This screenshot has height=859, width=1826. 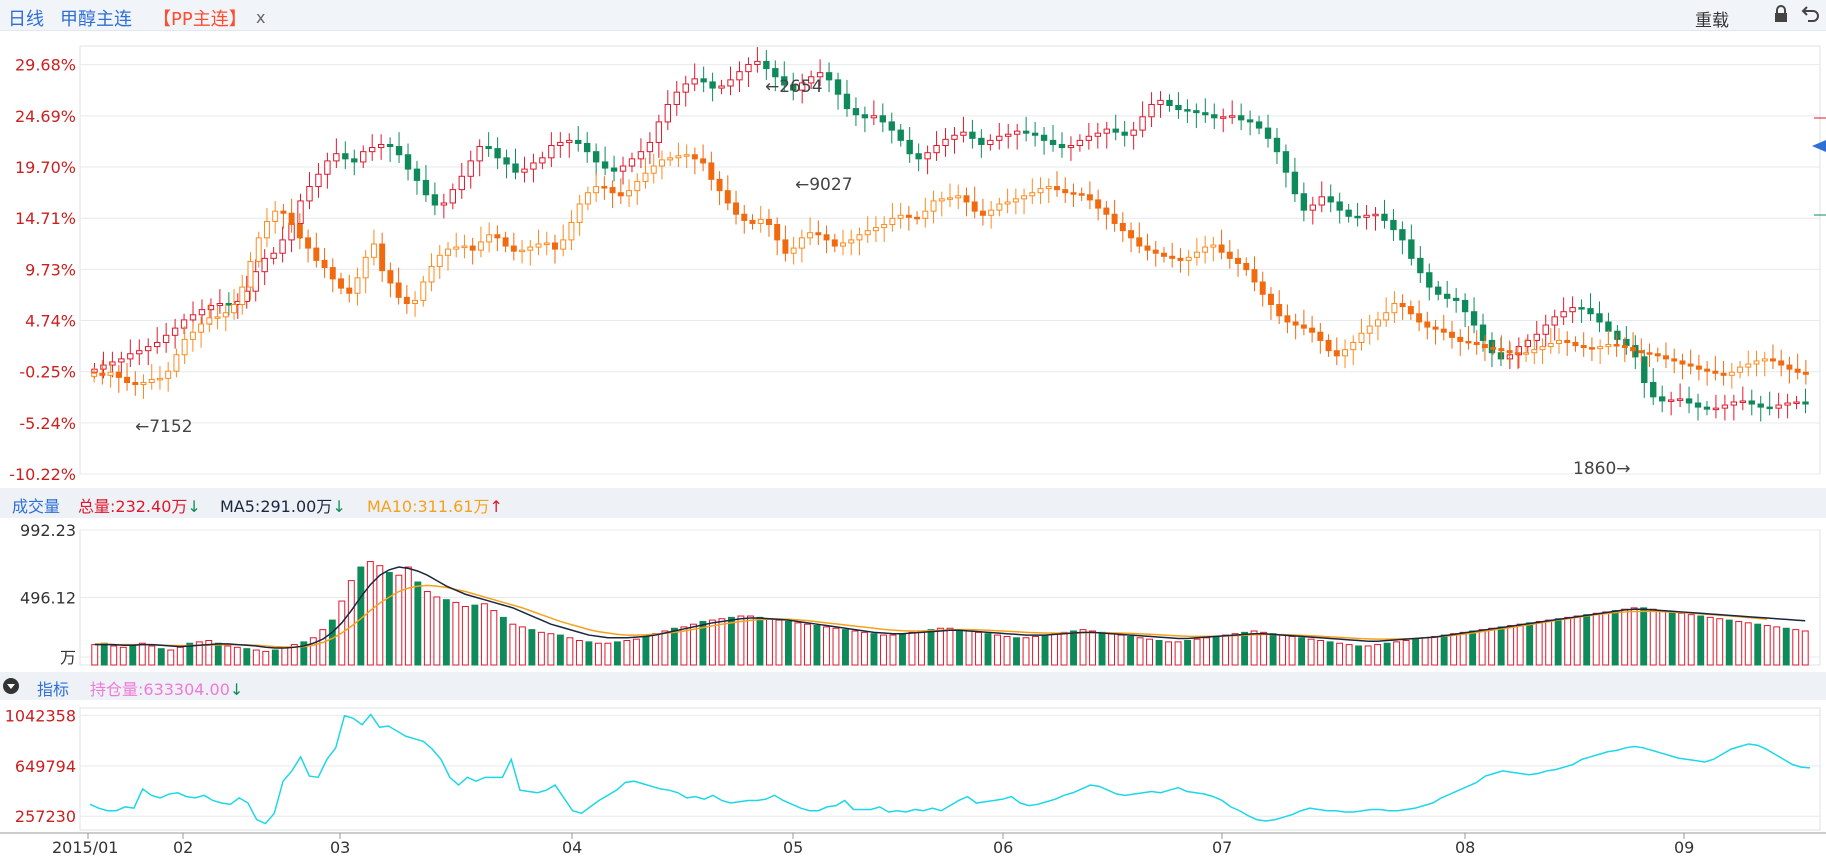 I want to click on month-label: 08, so click(x=1465, y=847).